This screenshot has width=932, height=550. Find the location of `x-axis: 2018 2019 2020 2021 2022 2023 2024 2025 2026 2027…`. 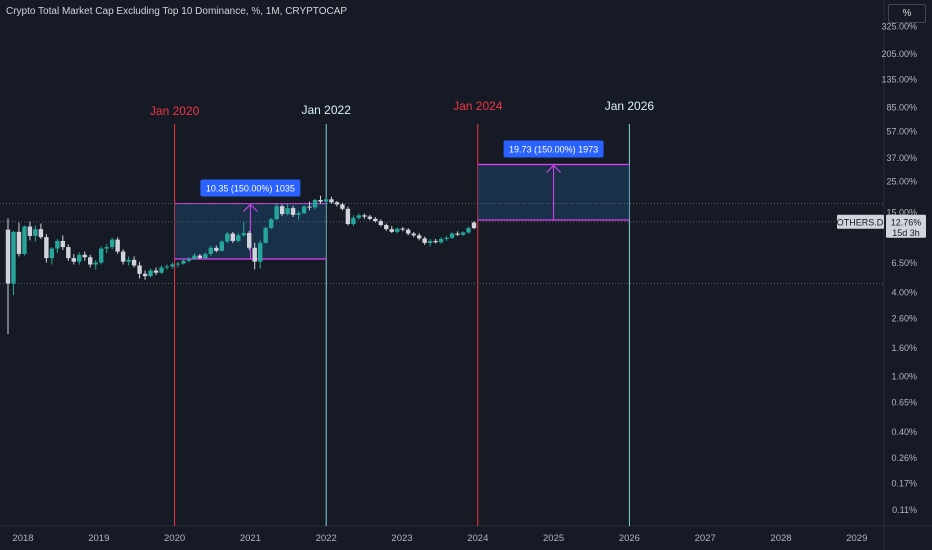

x-axis: 2018 2019 2020 2021 2022 2023 2024 2025 2026 2027… is located at coordinates (439, 538).